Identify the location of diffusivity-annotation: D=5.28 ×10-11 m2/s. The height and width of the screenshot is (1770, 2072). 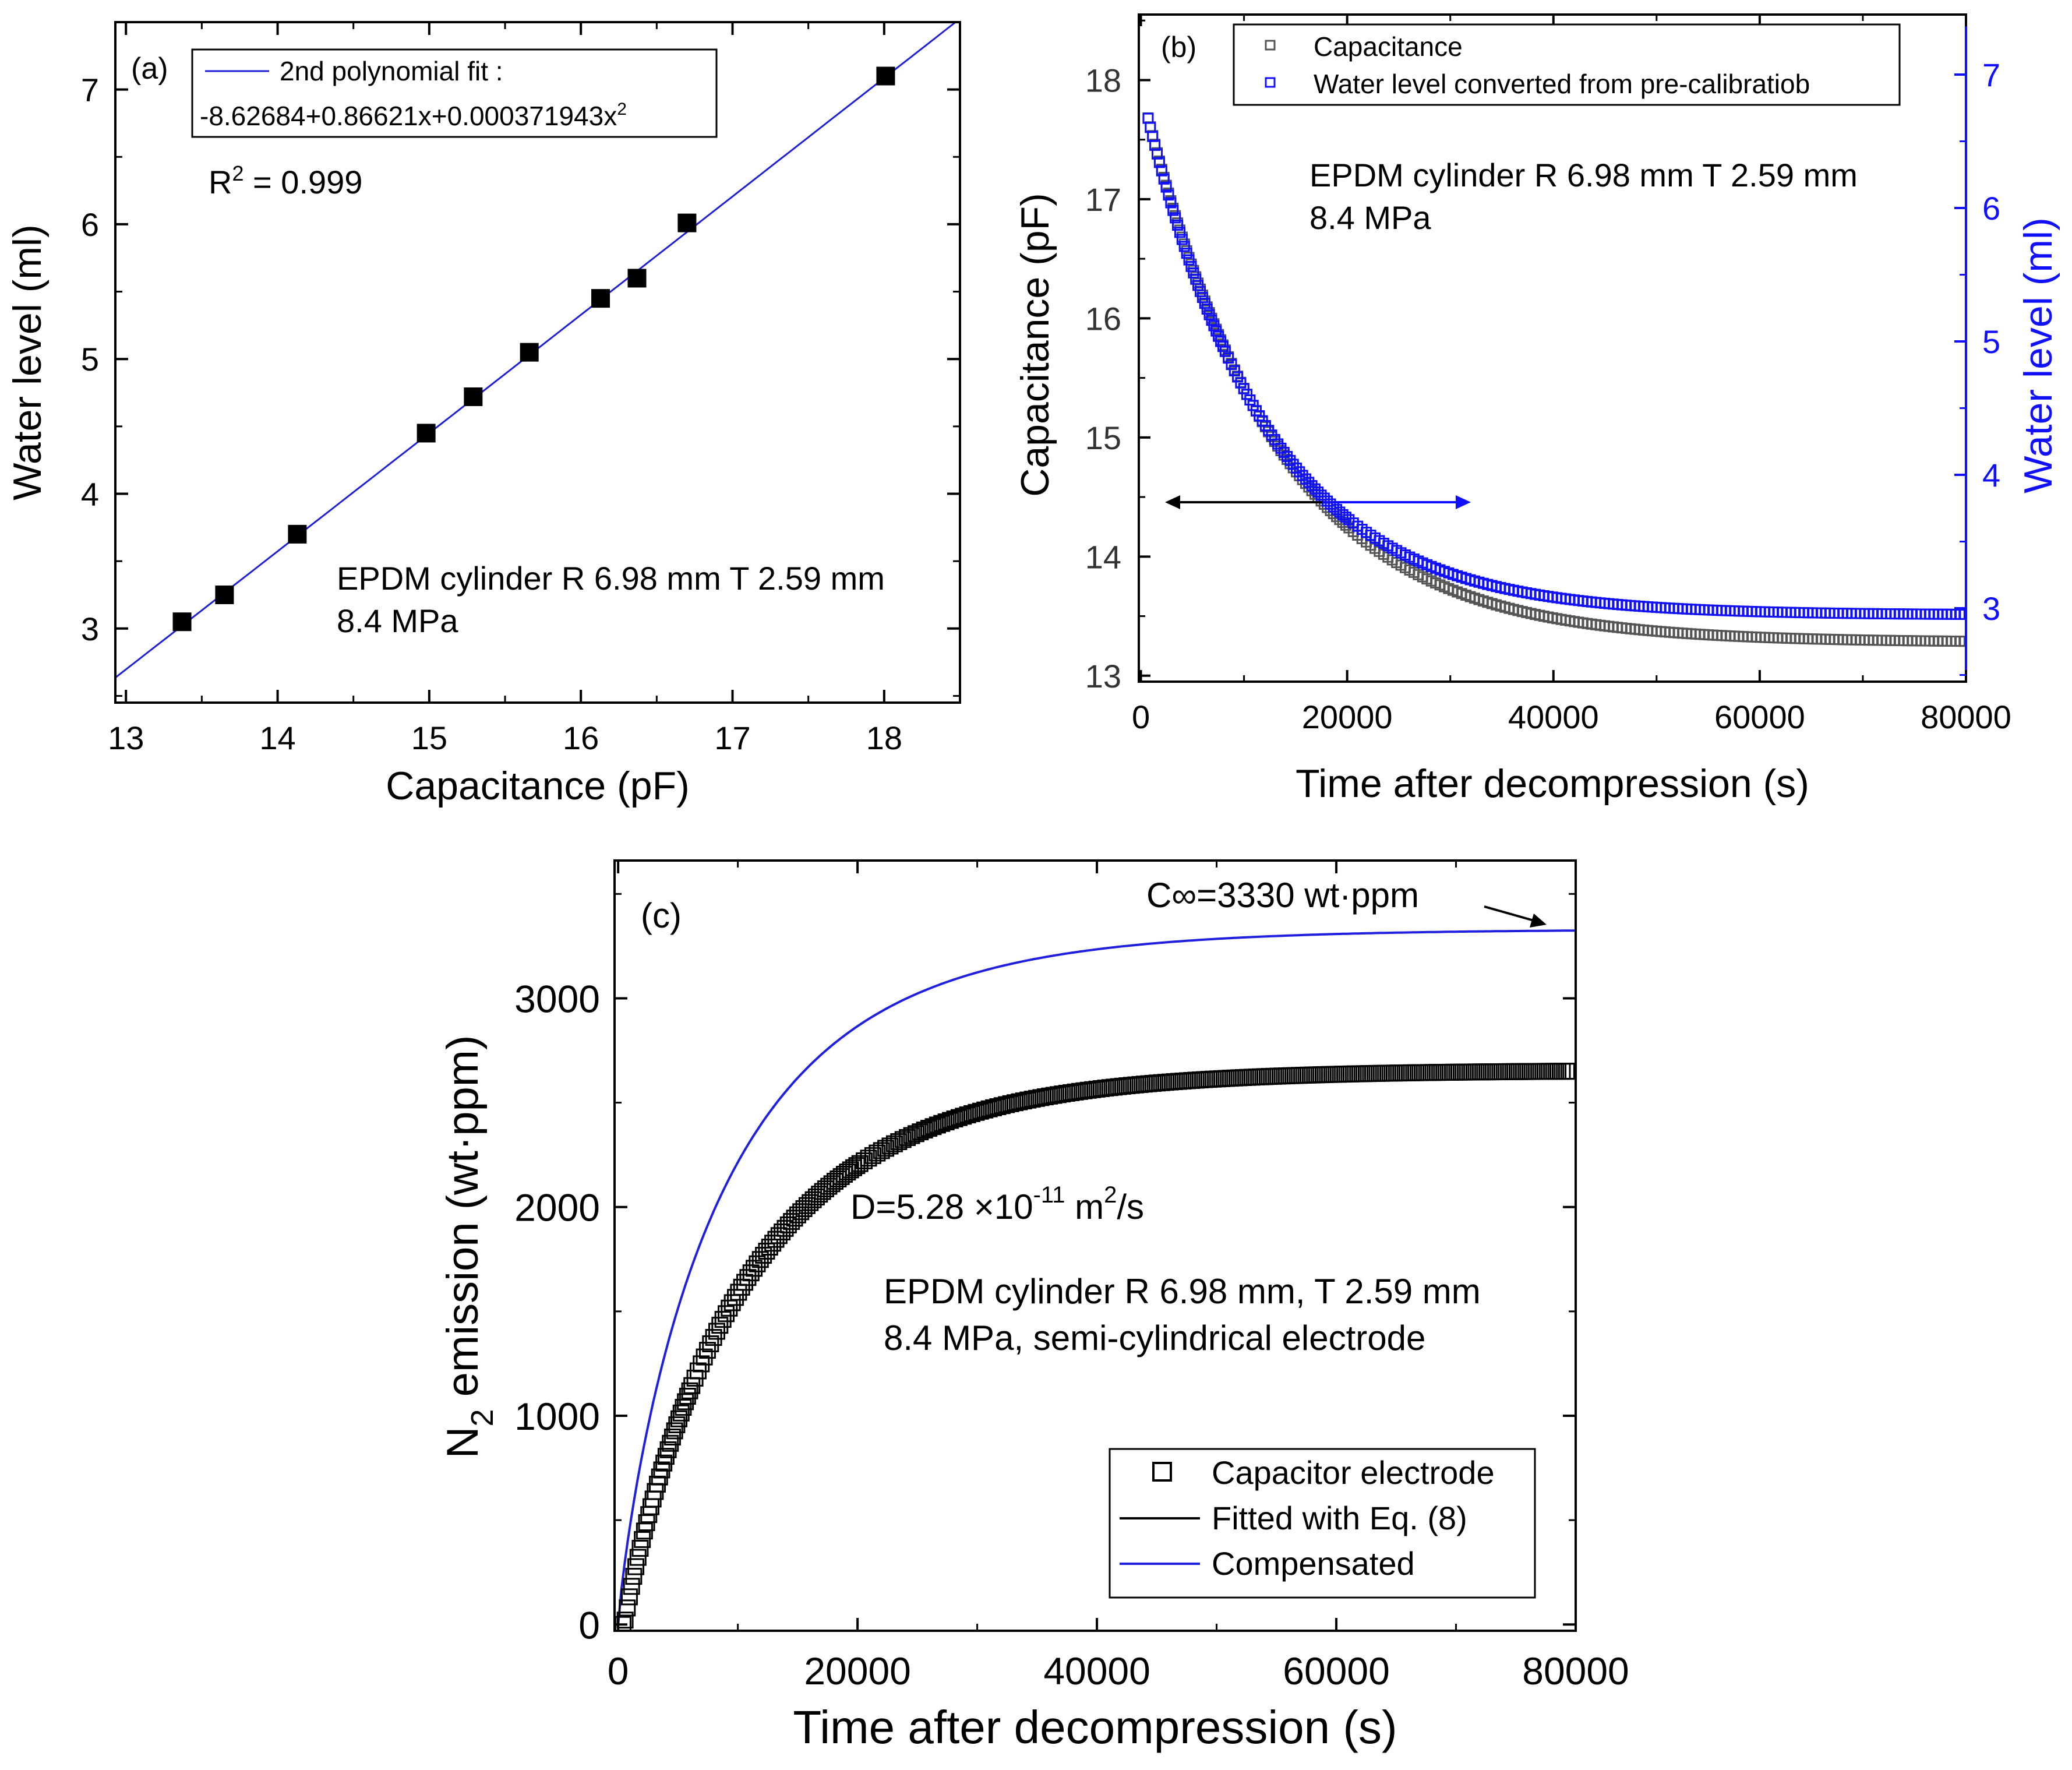
(997, 1204).